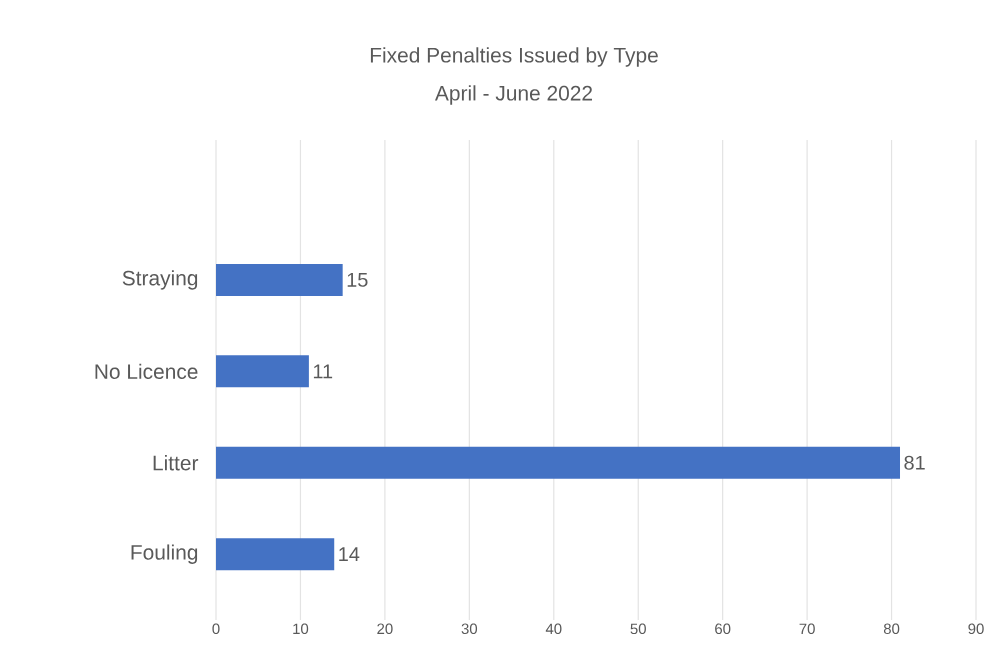 This screenshot has height=649, width=1003. I want to click on y-tick-label: No Licence, so click(146, 371).